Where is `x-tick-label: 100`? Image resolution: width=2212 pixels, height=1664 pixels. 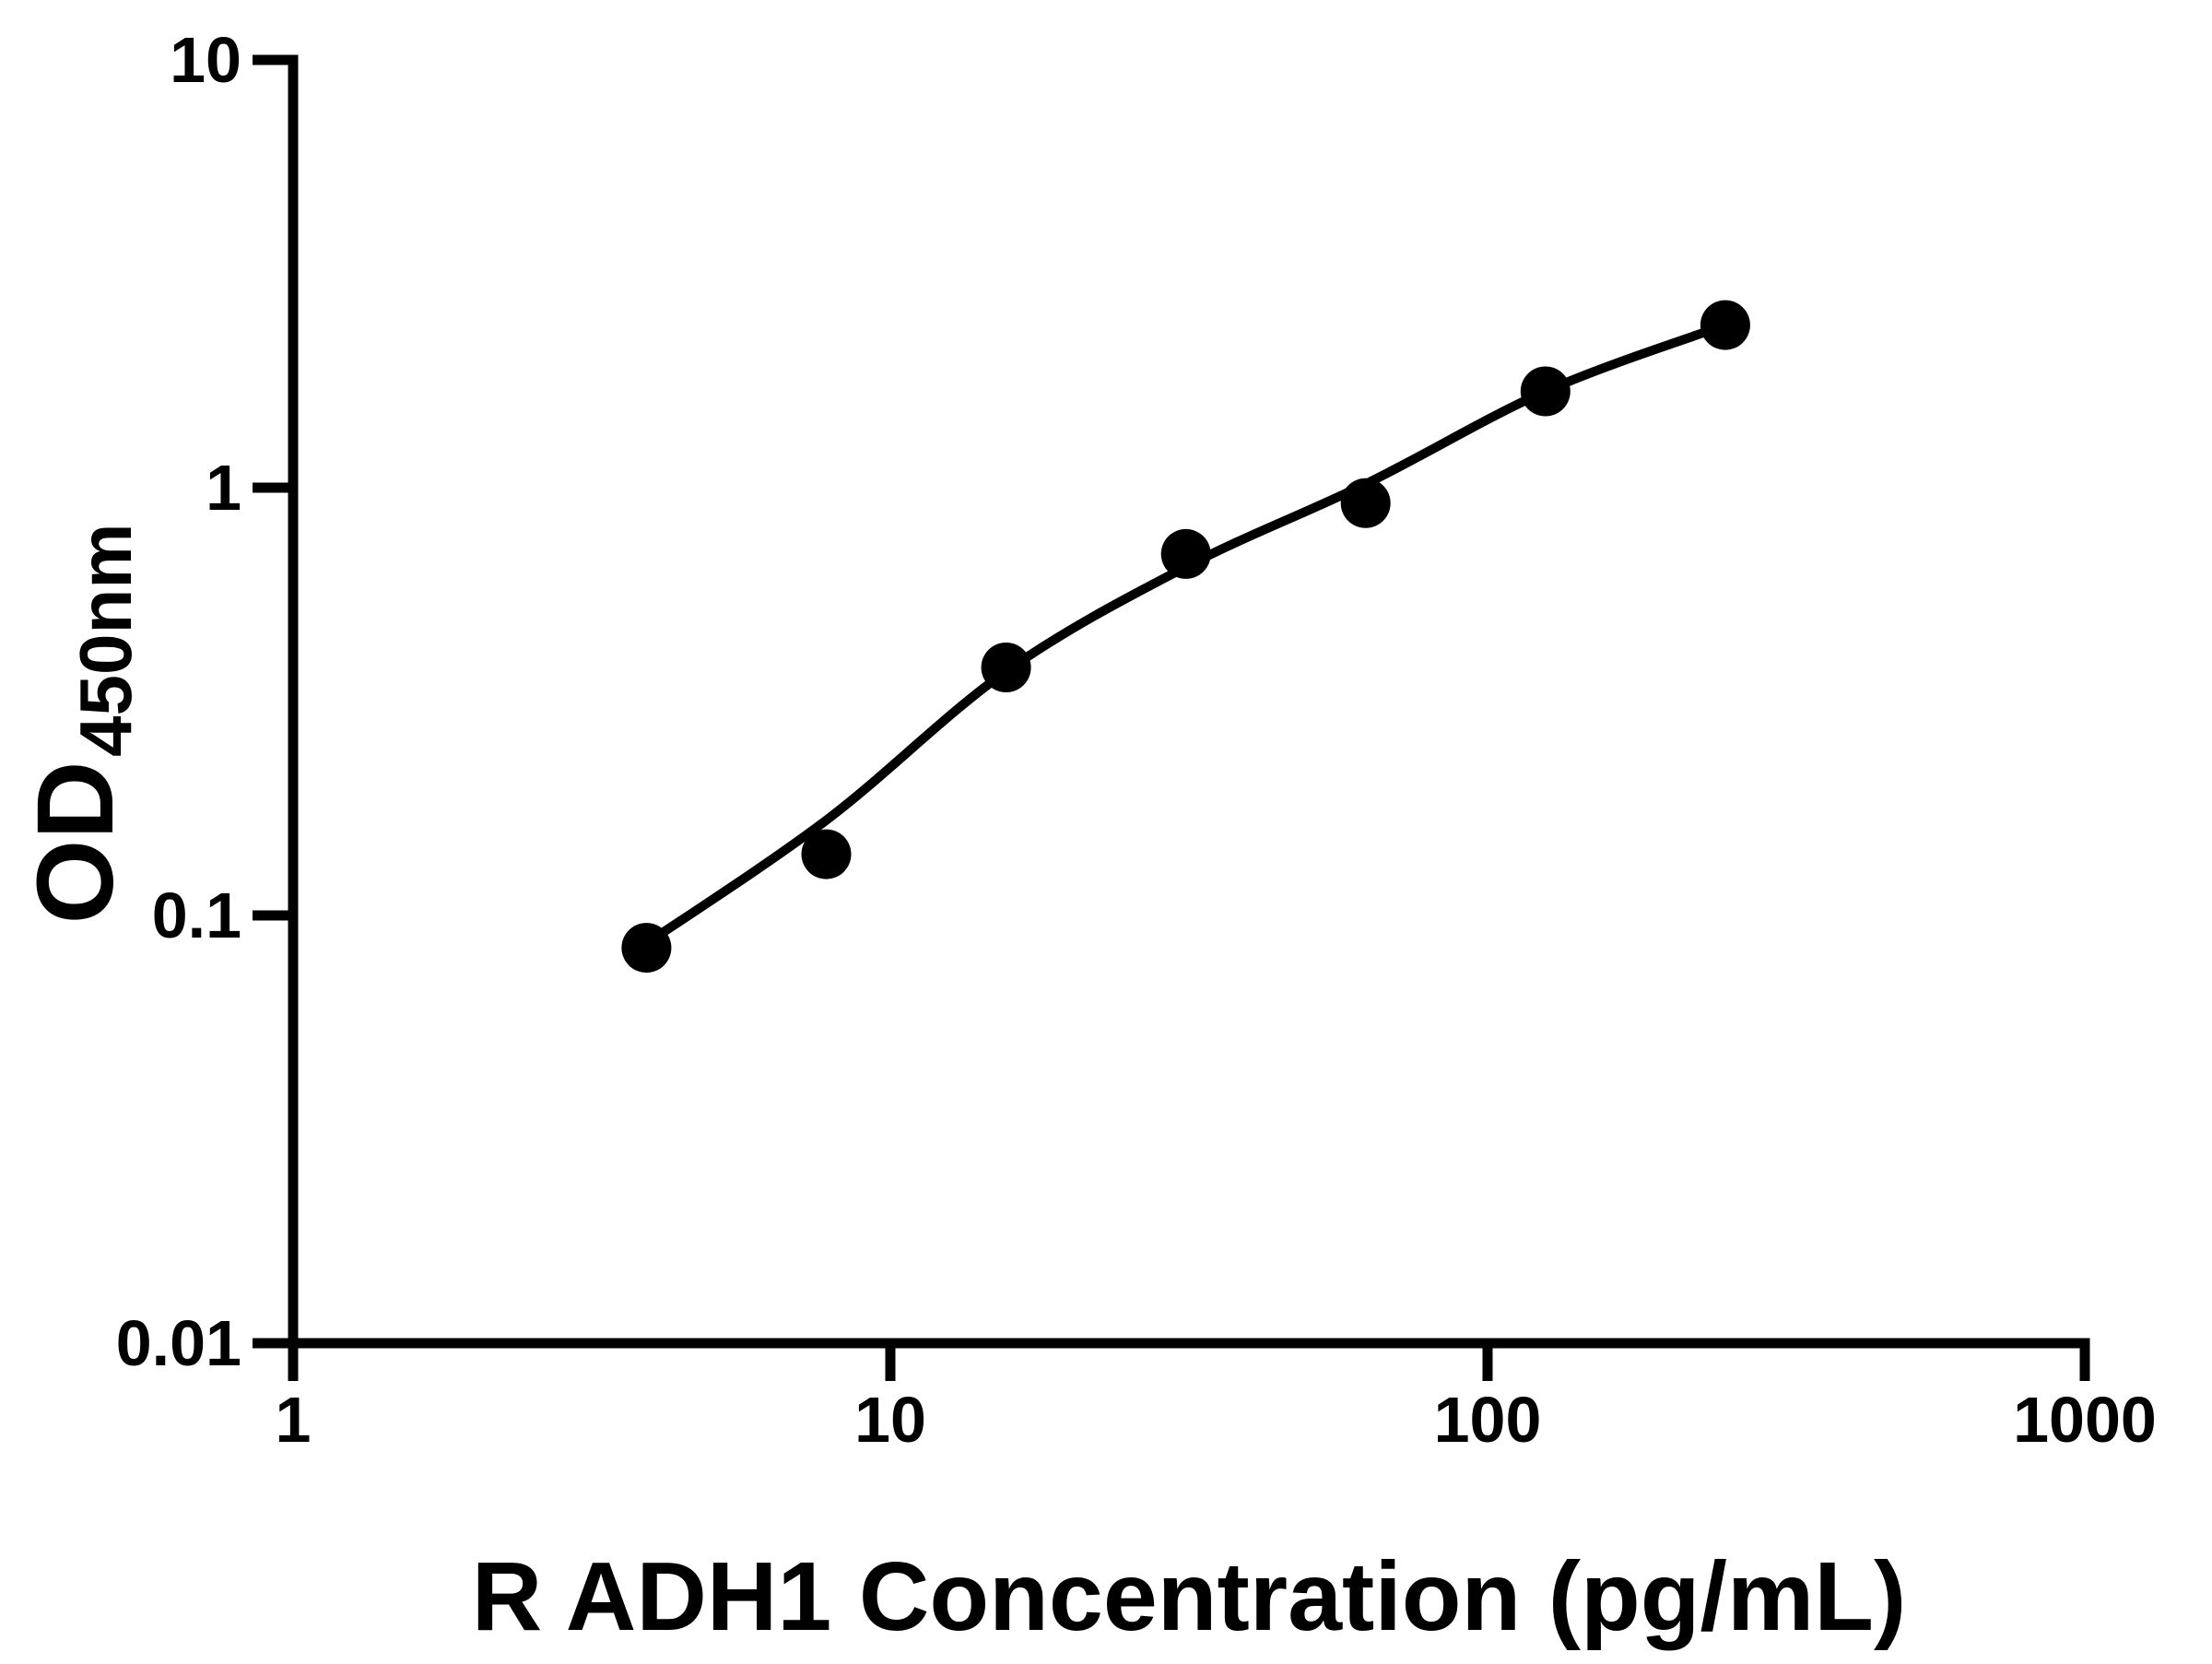
x-tick-label: 100 is located at coordinates (1488, 1420).